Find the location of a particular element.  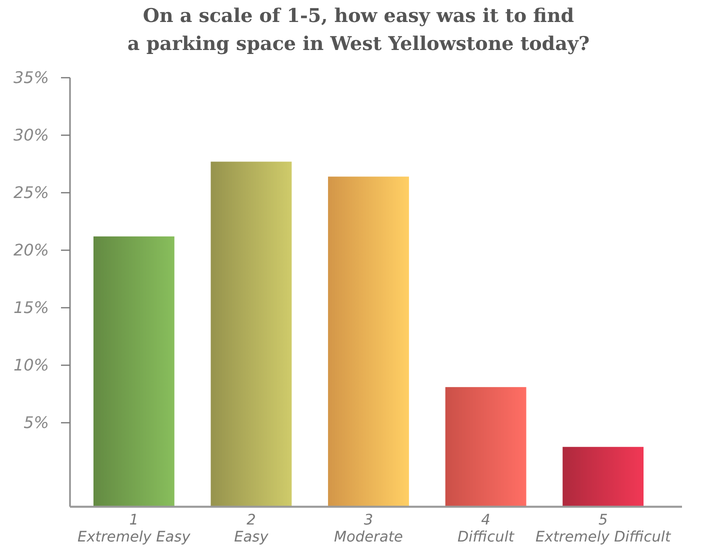

y-tick-label: 5% is located at coordinates (36, 422).